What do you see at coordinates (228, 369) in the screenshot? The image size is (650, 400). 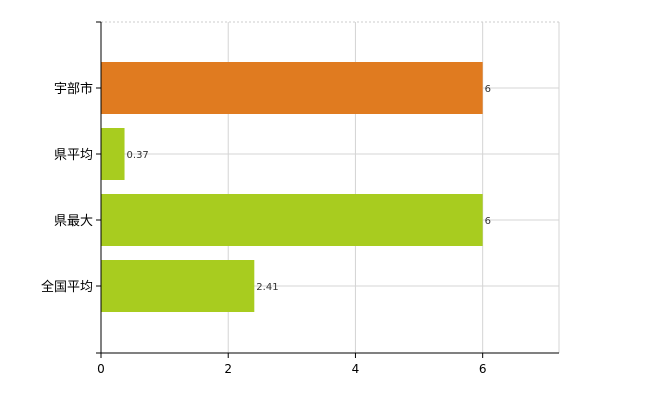 I see `x-tick-label-1: 2` at bounding box center [228, 369].